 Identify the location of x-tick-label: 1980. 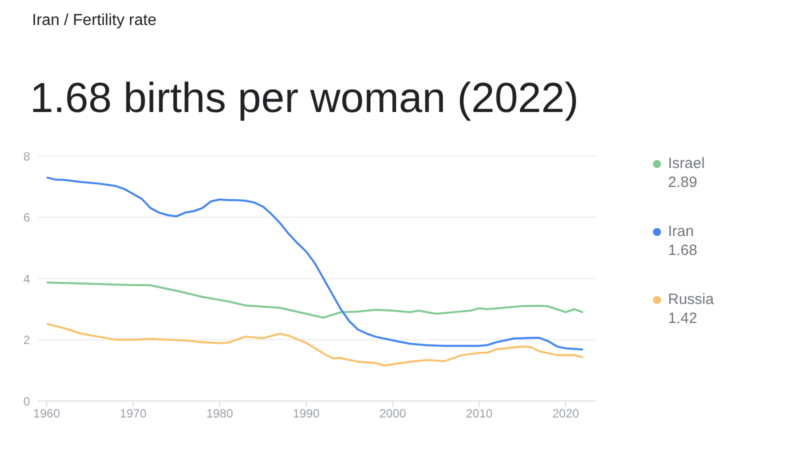
(220, 413).